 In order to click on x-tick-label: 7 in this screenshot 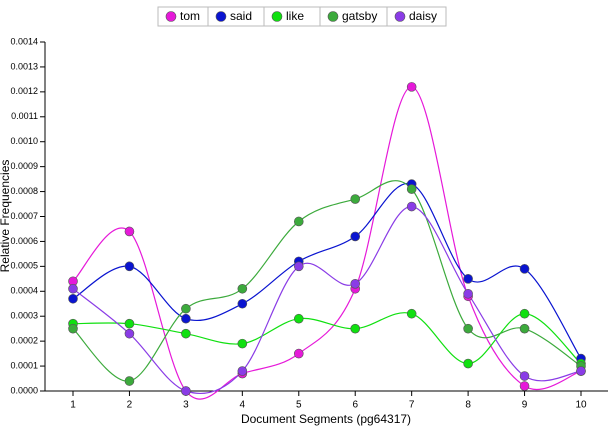, I will do `click(412, 405)`.